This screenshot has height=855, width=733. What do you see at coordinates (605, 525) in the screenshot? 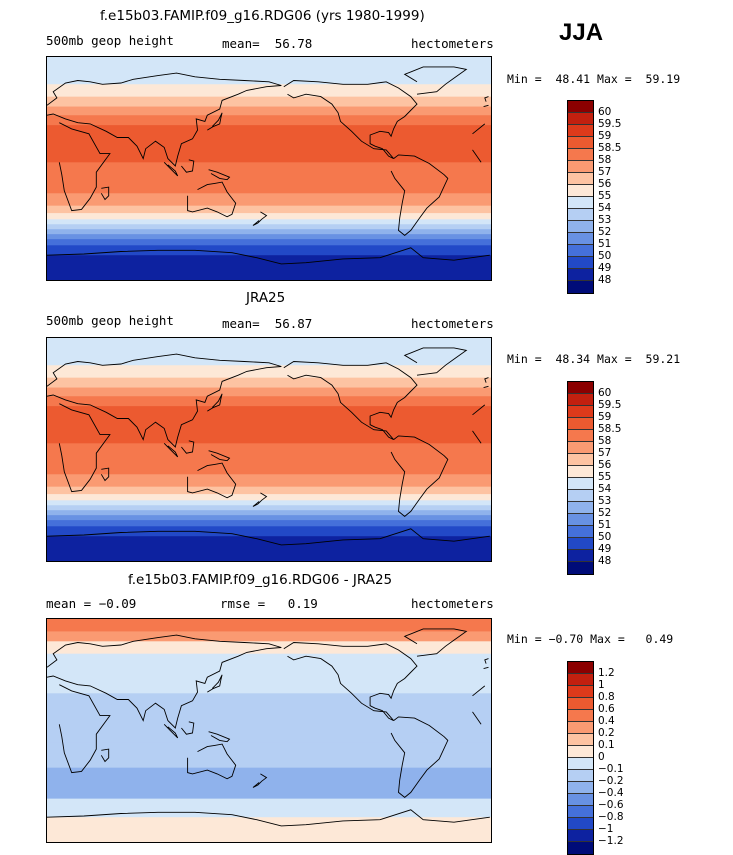
I see `panel2-colorbar-label: 51` at bounding box center [605, 525].